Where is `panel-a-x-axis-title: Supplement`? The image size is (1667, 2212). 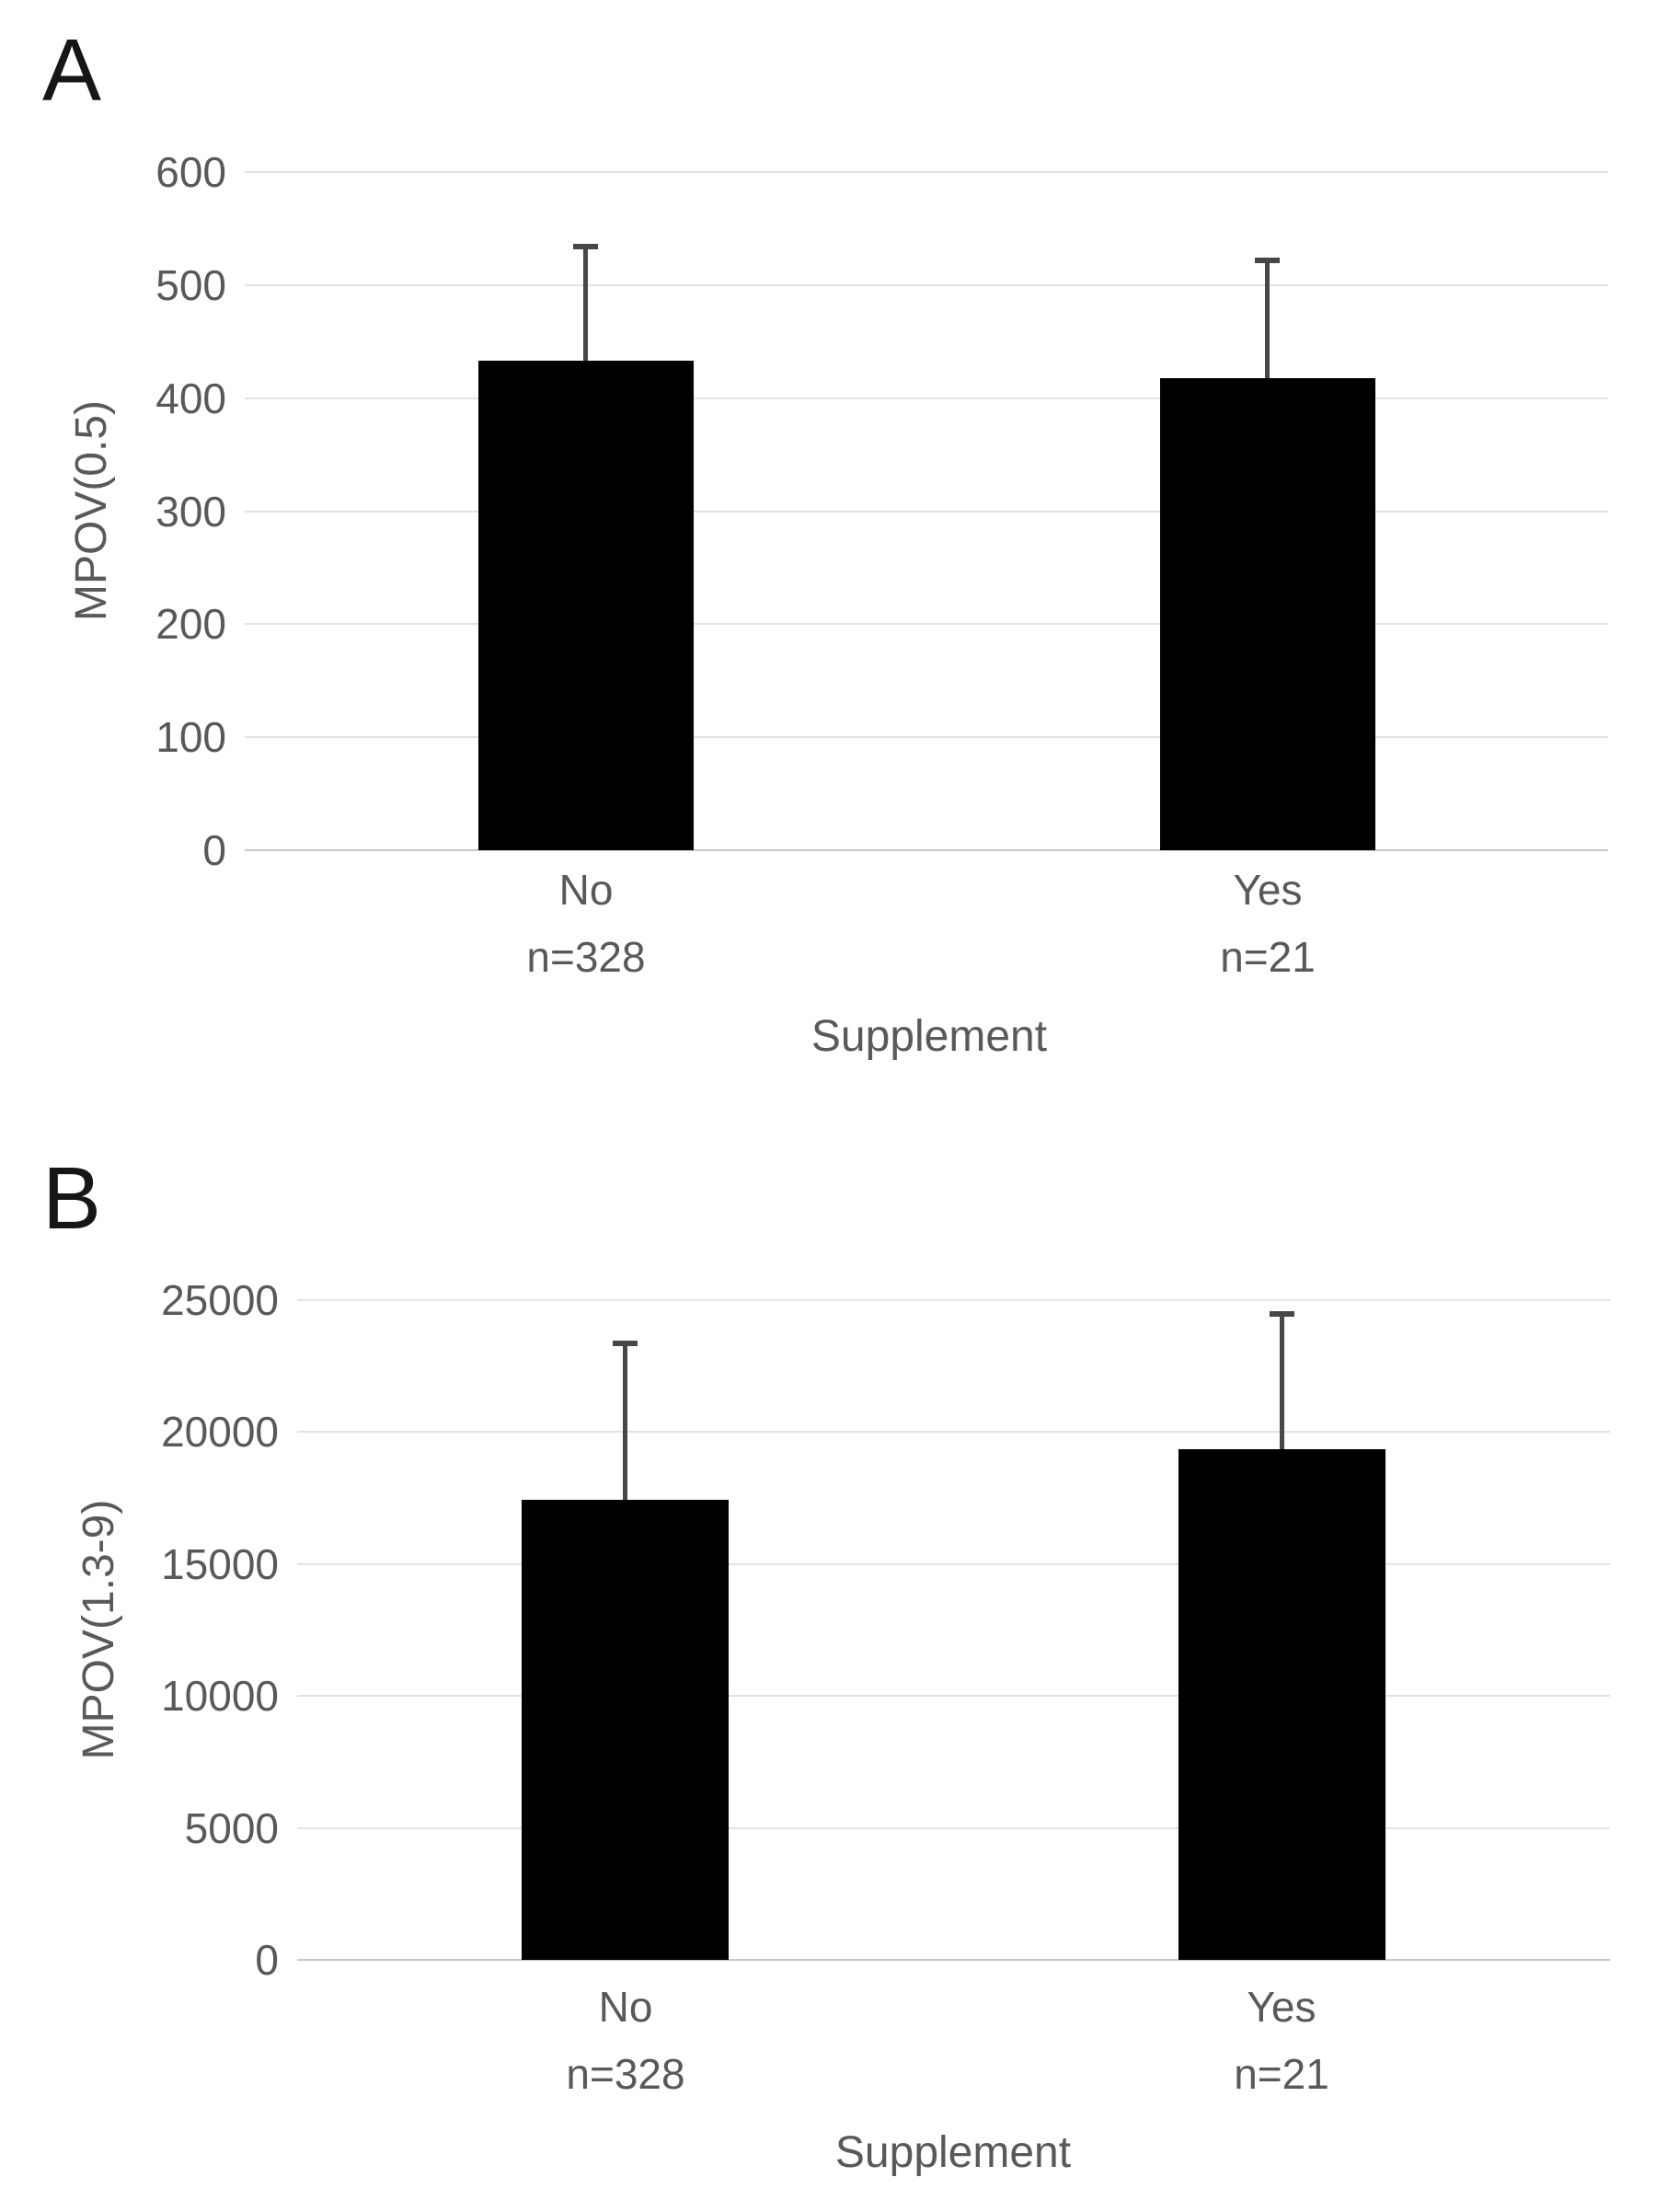 panel-a-x-axis-title: Supplement is located at coordinates (930, 1036).